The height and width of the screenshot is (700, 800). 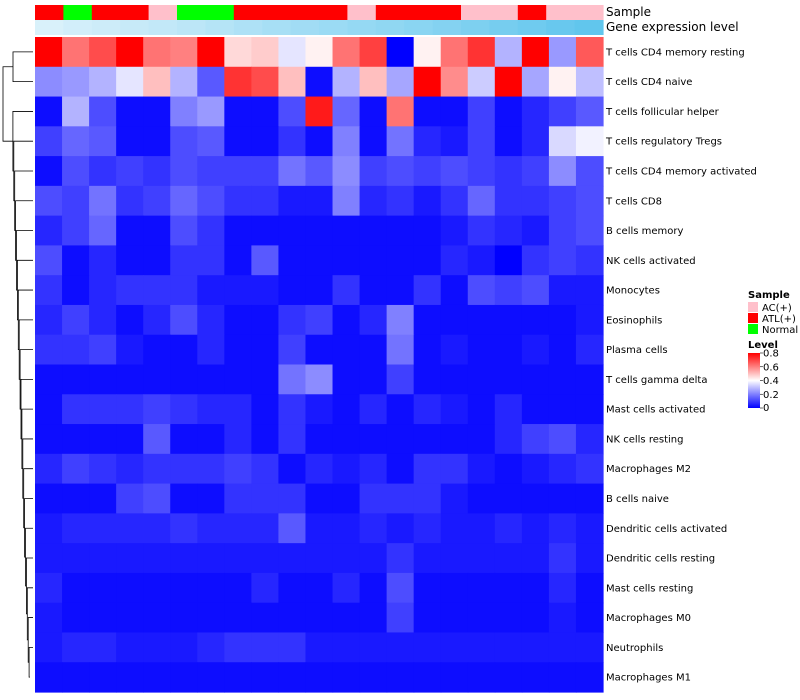 I want to click on sample-legend-label: Normal, so click(x=780, y=330).